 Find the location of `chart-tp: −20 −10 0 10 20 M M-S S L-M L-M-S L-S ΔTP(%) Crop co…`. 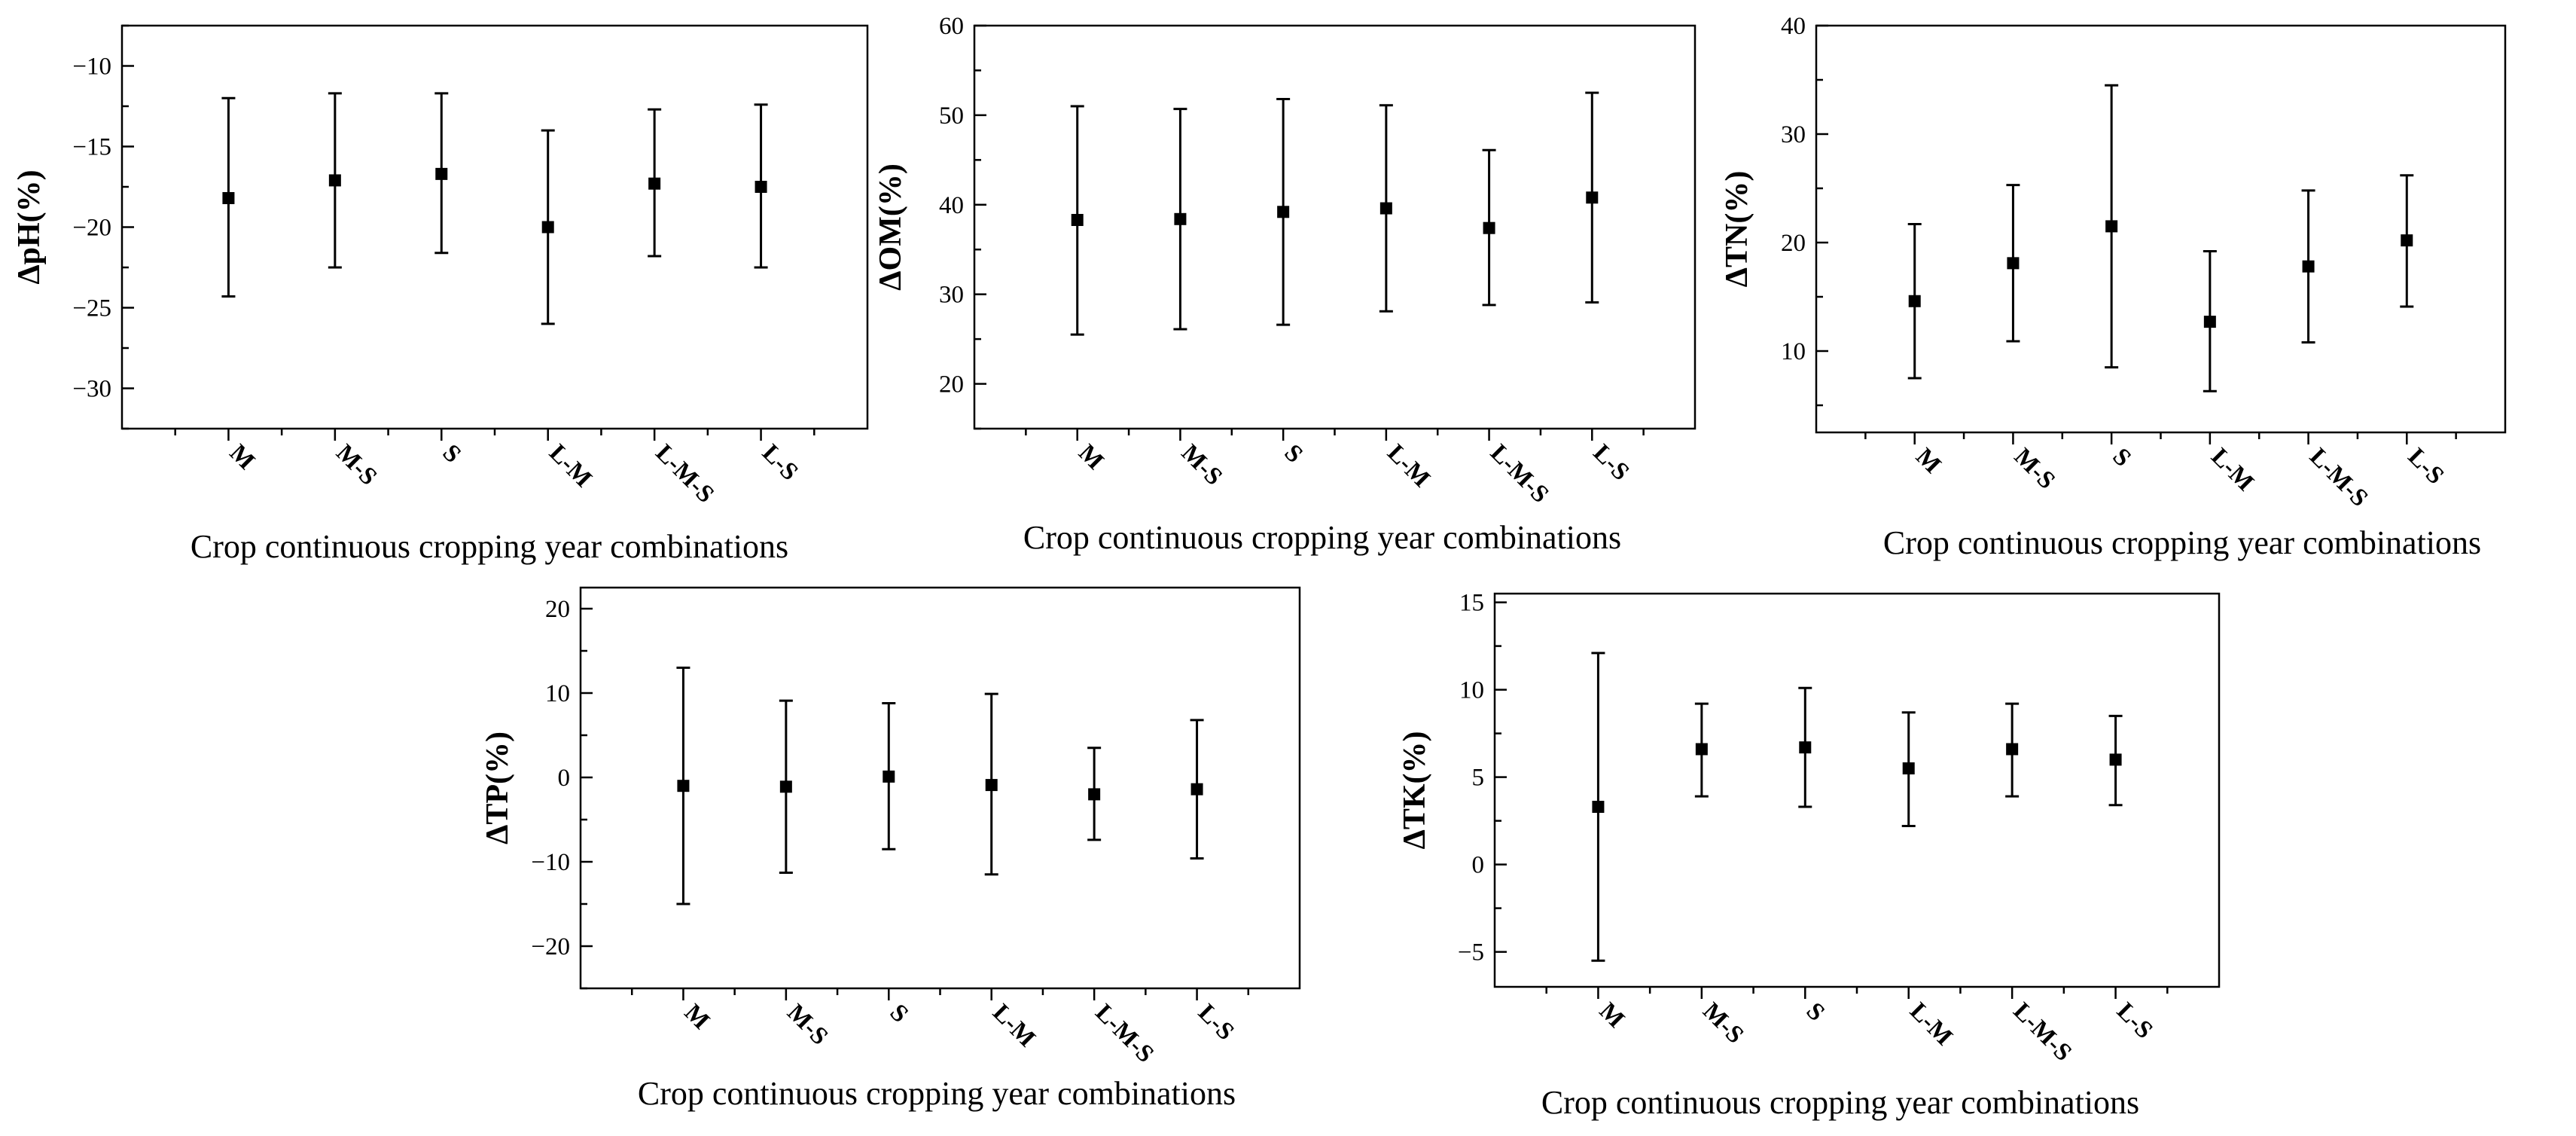

chart-tp: −20 −10 0 10 20 M M-S S L-M L-M-S L-S ΔTP(%) Crop co… is located at coordinates (890, 849).